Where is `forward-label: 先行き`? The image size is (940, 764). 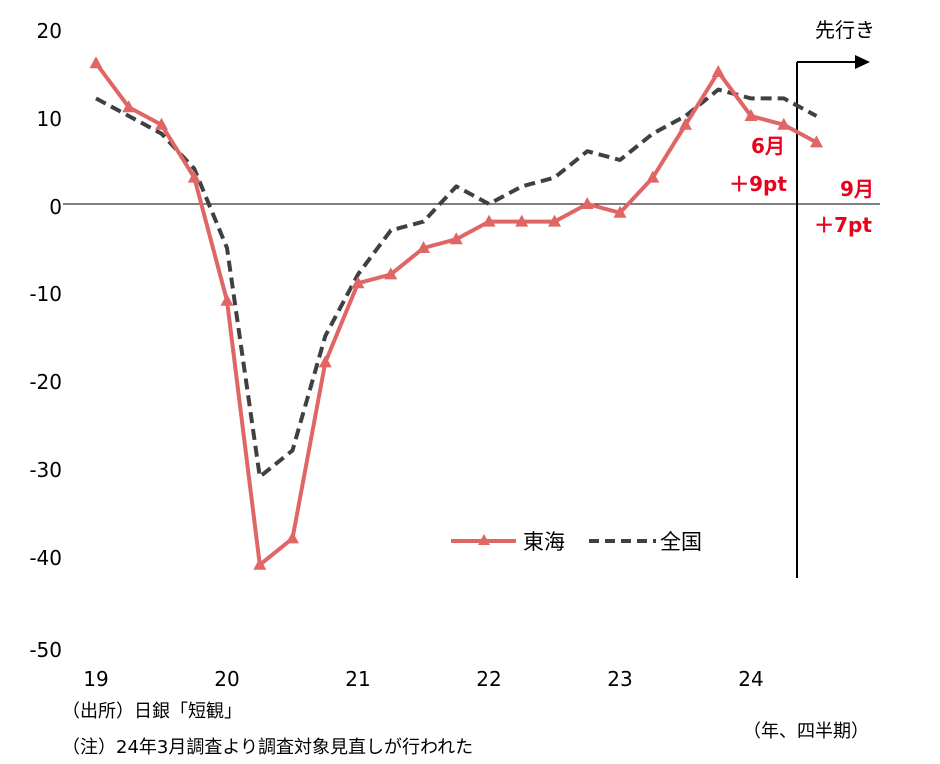
forward-label: 先行き is located at coordinates (845, 30).